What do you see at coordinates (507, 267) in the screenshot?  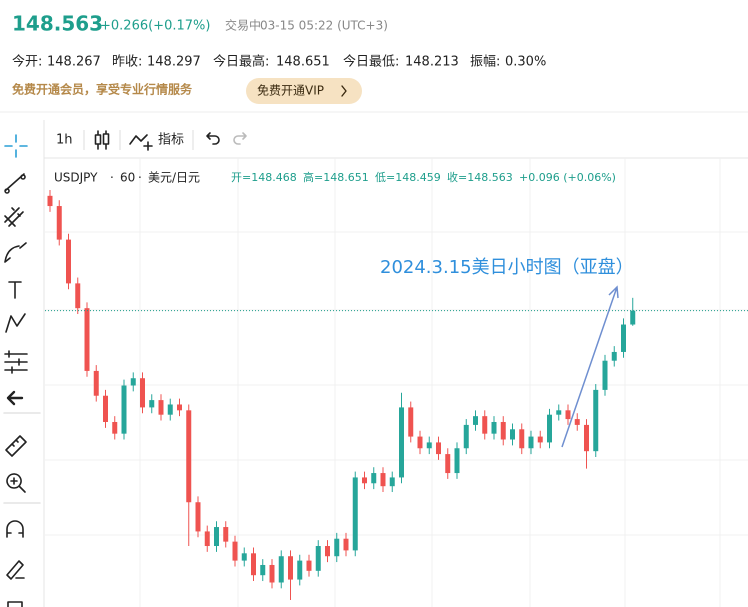 I see `annotation: 2024.3.15美日小时图（亚盘）` at bounding box center [507, 267].